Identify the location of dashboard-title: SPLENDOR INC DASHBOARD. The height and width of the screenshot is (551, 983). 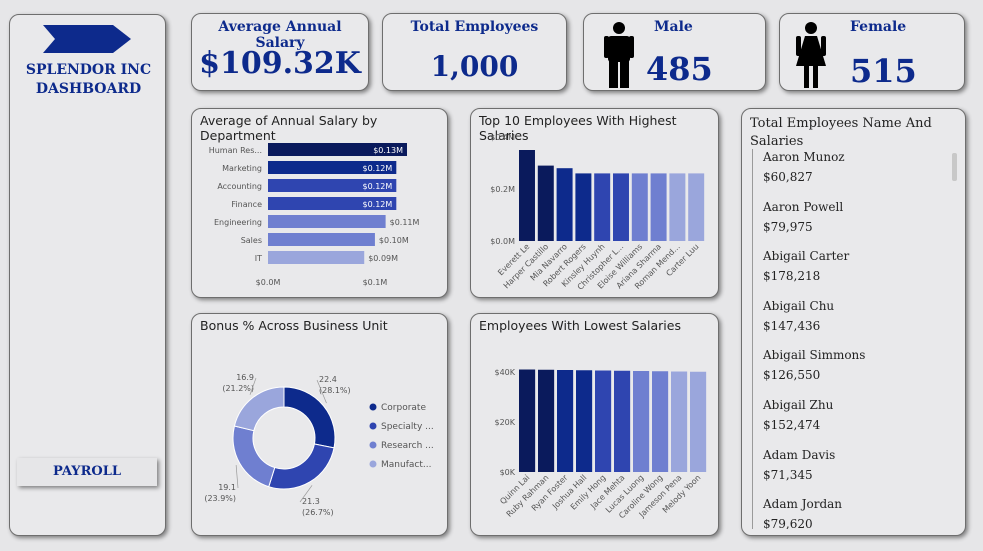
(88, 79).